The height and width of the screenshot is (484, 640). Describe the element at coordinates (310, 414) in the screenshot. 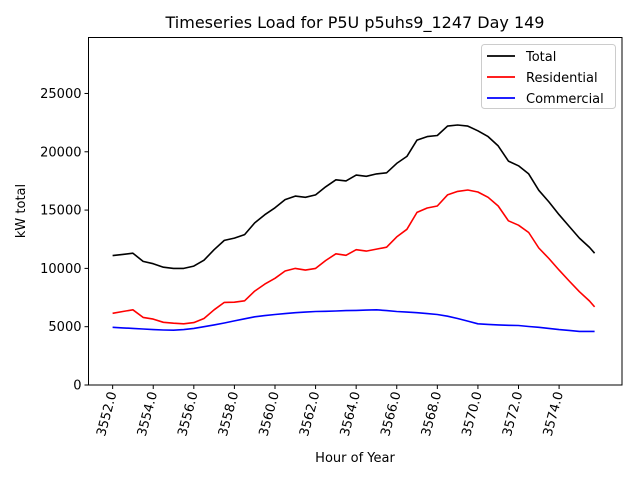

I see `x-tick-label: 3562.0` at that location.